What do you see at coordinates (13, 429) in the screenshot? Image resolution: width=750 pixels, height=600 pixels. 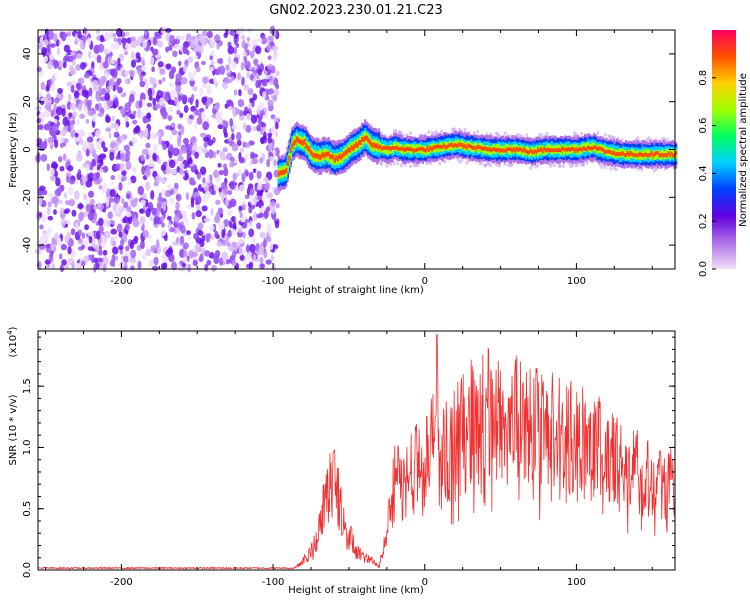 I see `snr-y-label: SNR (10 * v/v)` at bounding box center [13, 429].